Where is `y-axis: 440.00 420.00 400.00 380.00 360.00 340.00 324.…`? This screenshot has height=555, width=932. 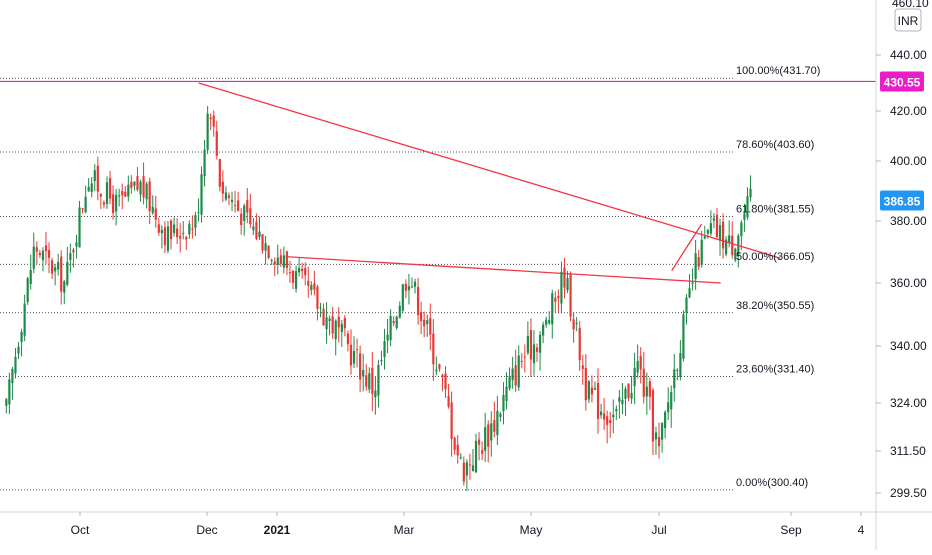
y-axis: 440.00 420.00 400.00 380.00 360.00 340.00 324.… is located at coordinates (902, 250).